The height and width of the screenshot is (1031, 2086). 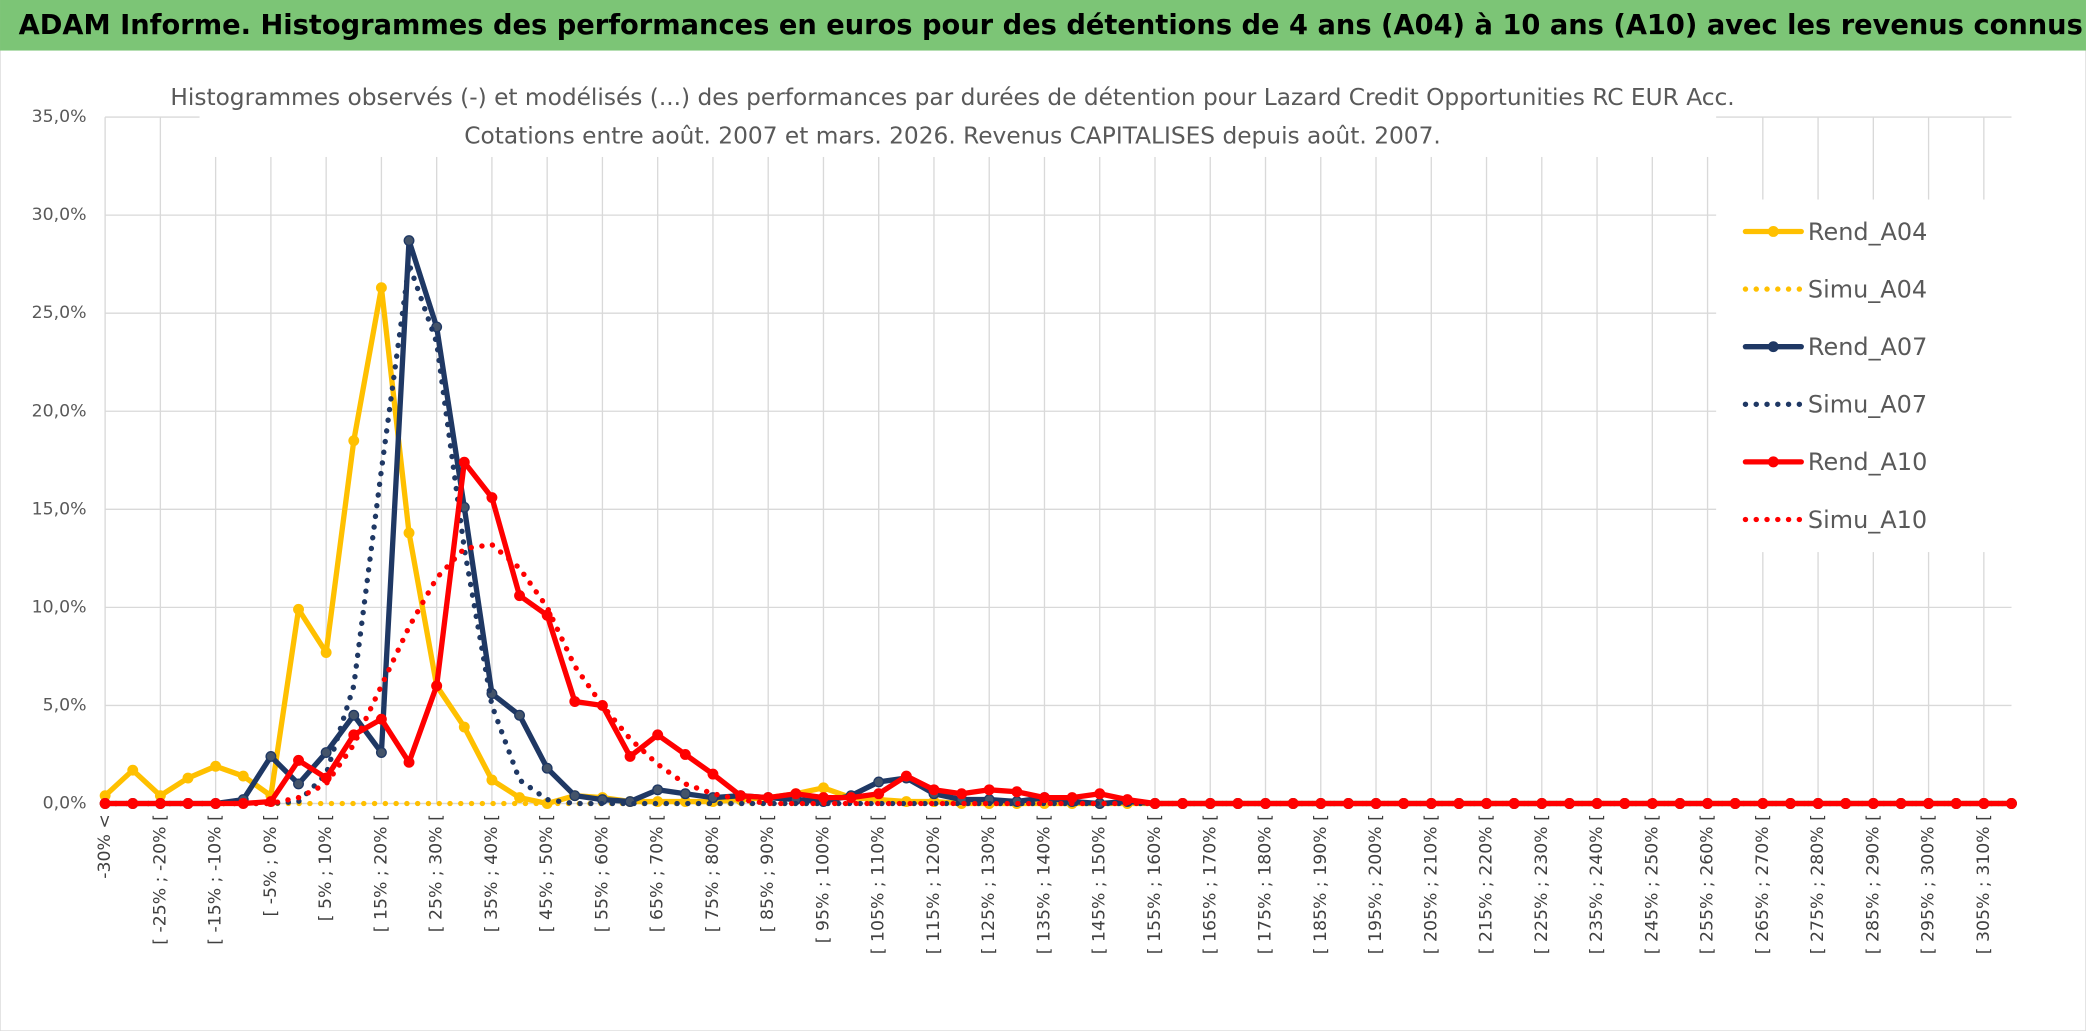 I want to click on x-tick-label: [ 145% ; 150% [, so click(x=1100, y=884).